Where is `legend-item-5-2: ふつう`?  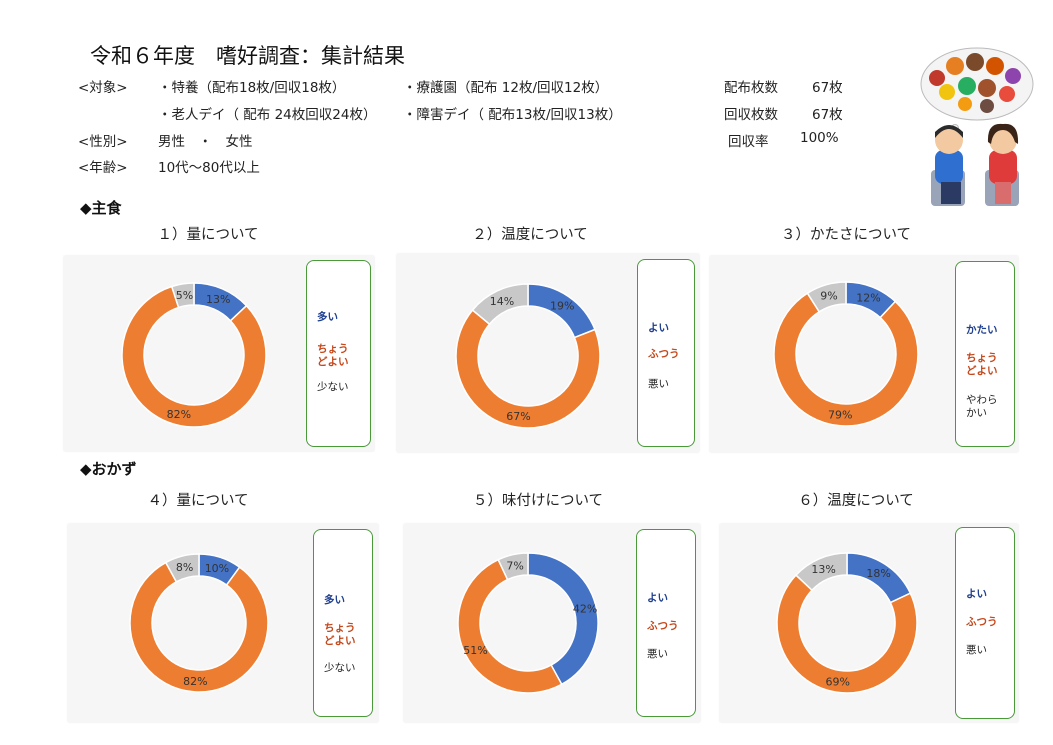
legend-item-5-2: ふつう is located at coordinates (663, 626).